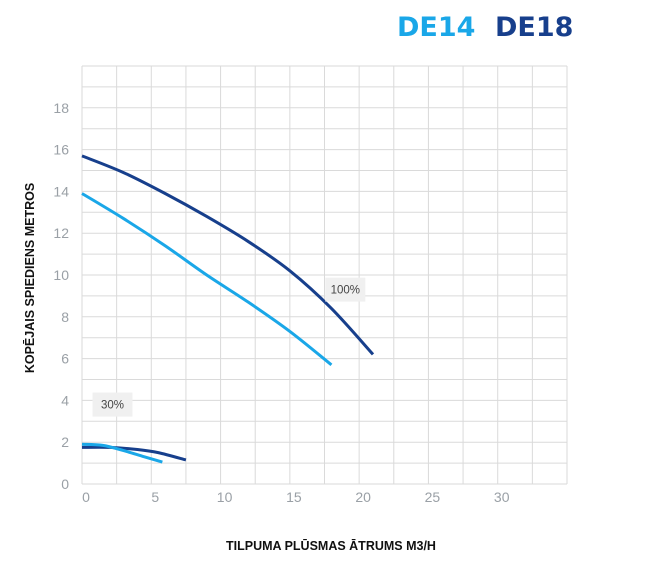 The width and height of the screenshot is (665, 569). Describe the element at coordinates (61, 191) in the screenshot. I see `y-tick-label: 14` at that location.